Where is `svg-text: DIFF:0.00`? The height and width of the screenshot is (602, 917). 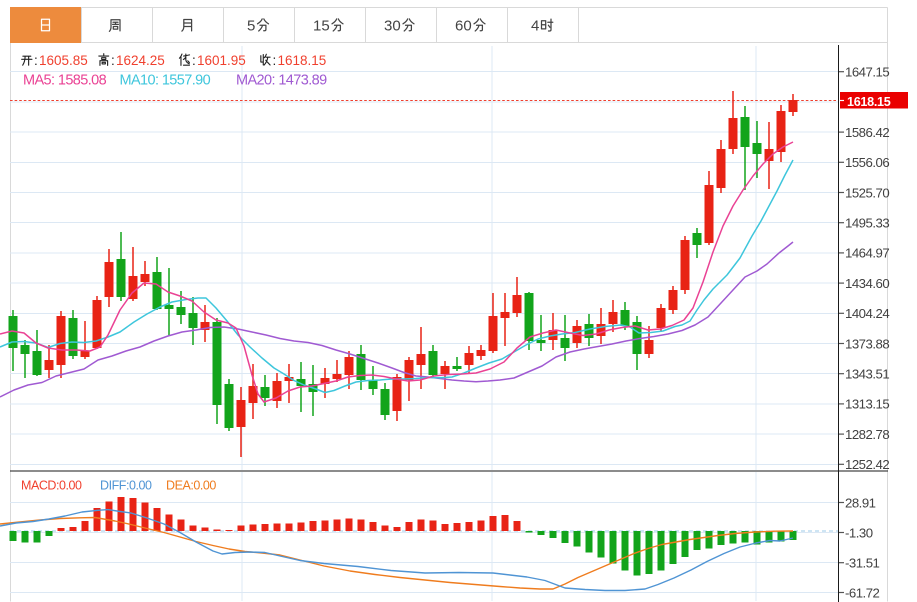
svg-text: DIFF:0.00 is located at coordinates (126, 486).